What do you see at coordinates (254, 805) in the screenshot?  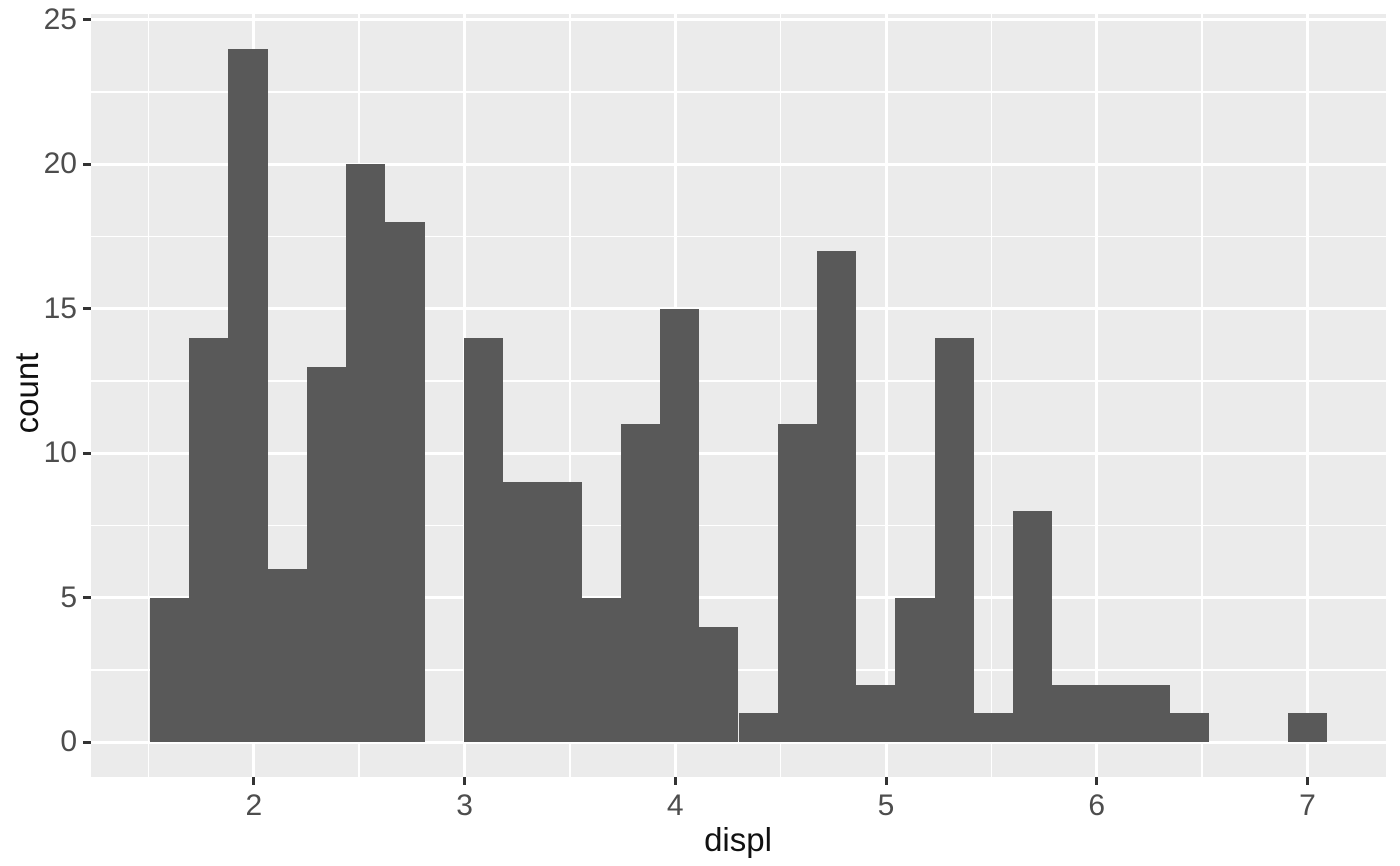 I see `x-tick-label: 2` at bounding box center [254, 805].